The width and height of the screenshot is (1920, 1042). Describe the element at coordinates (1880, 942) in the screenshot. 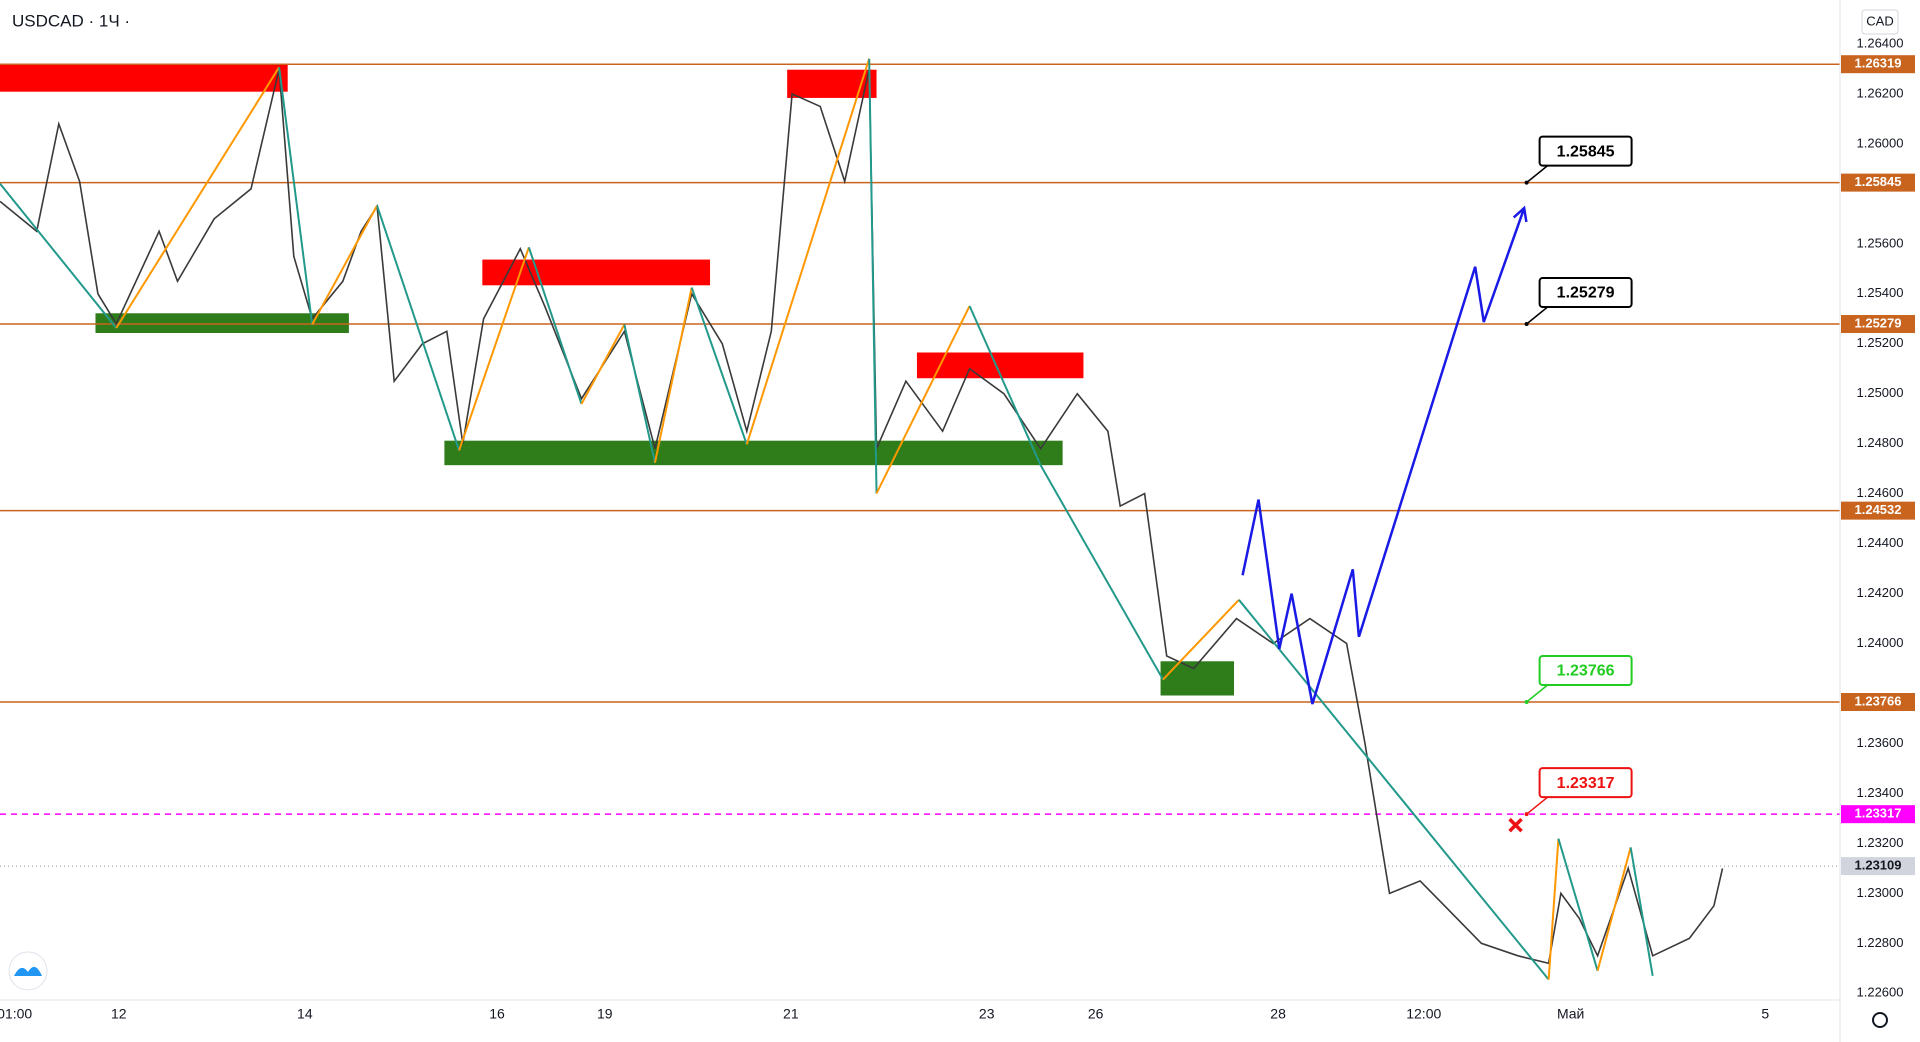

I see `y-tick-label: 1.22800` at that location.